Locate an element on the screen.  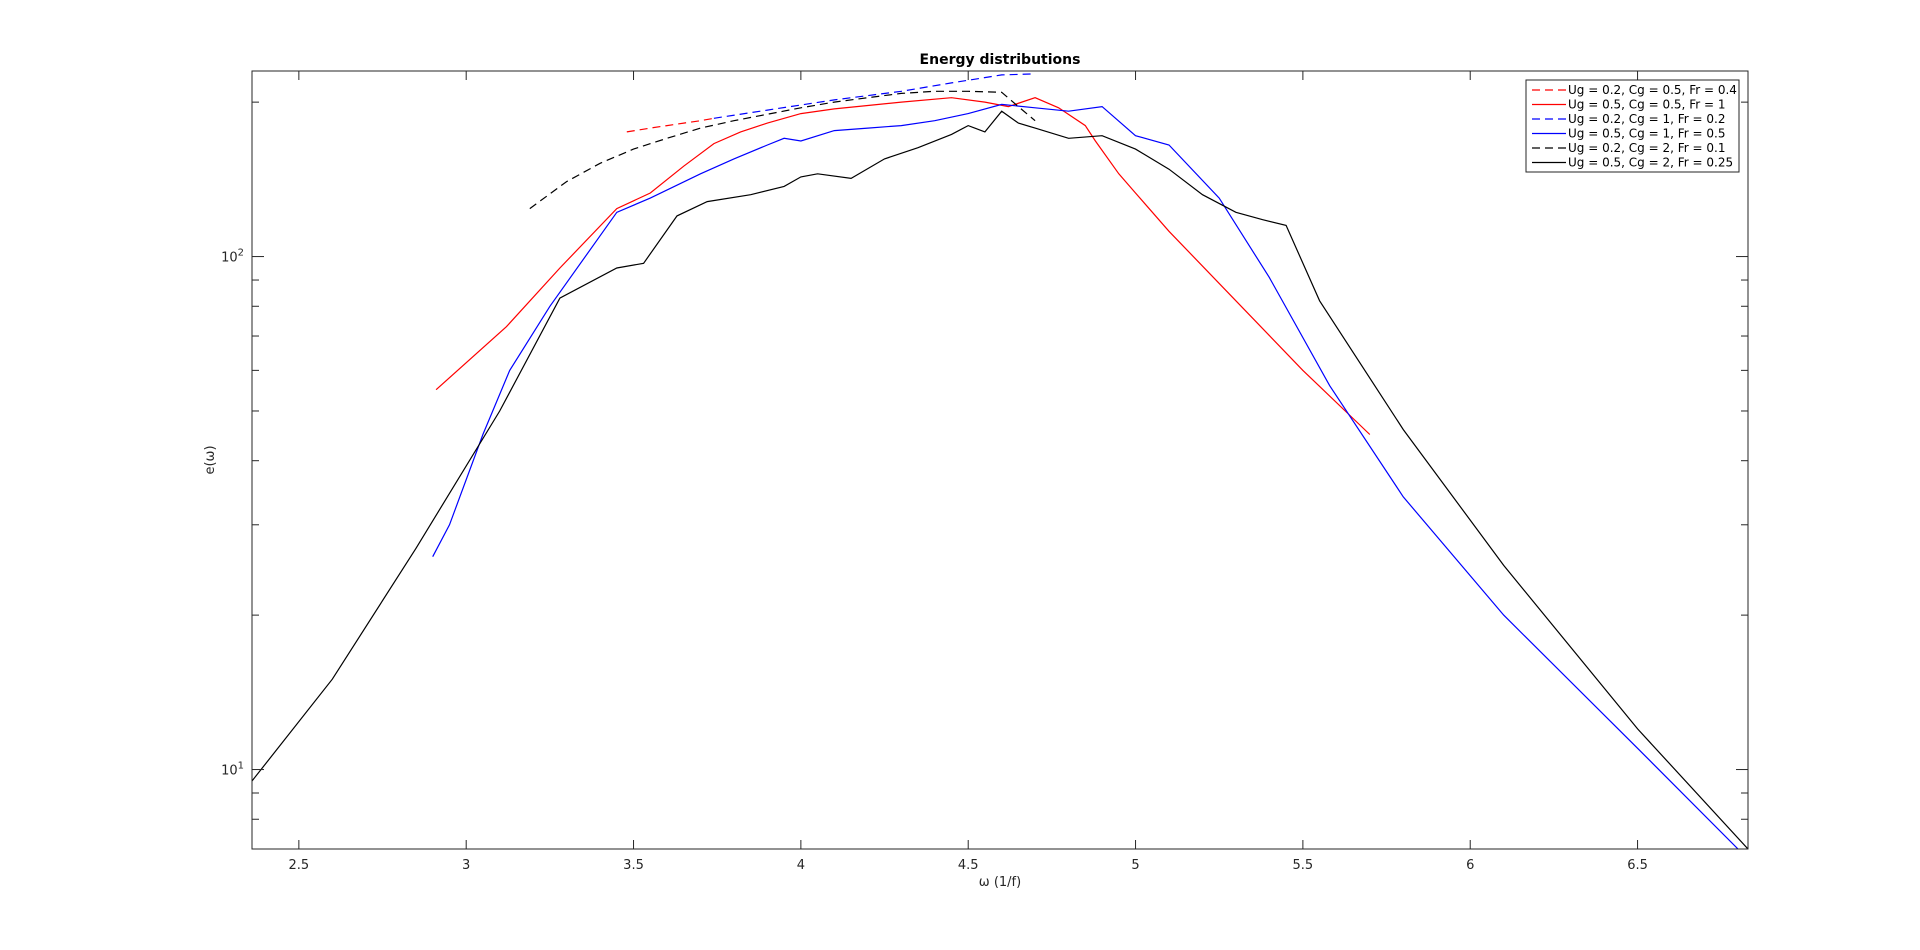
y-tick-label: 10¹ is located at coordinates (232, 770).